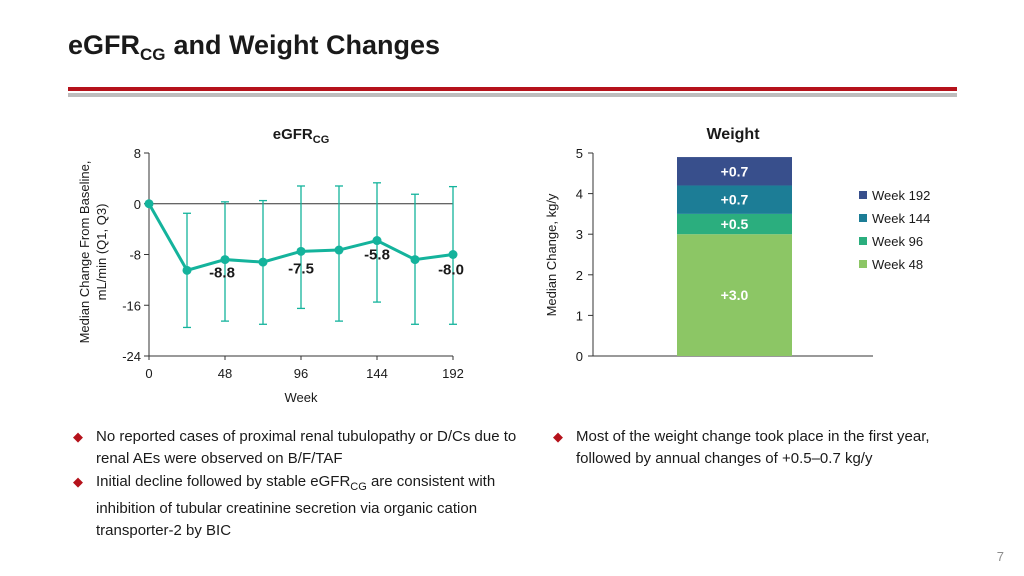  I want to click on slide-title-subscript: CG, so click(153, 54).